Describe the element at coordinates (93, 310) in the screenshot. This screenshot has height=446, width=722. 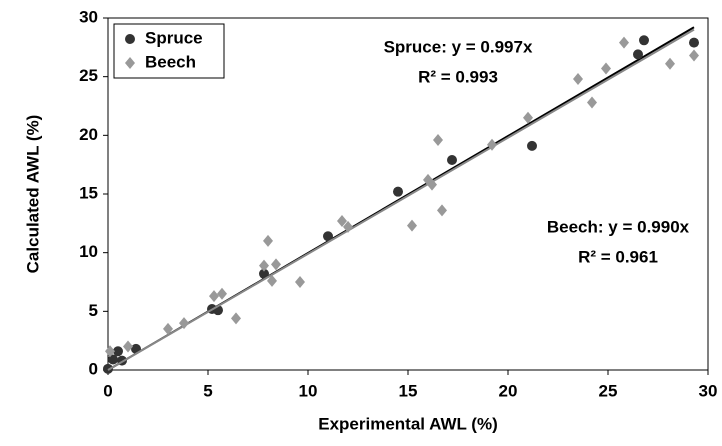
I see `y-tick-label: 5` at that location.